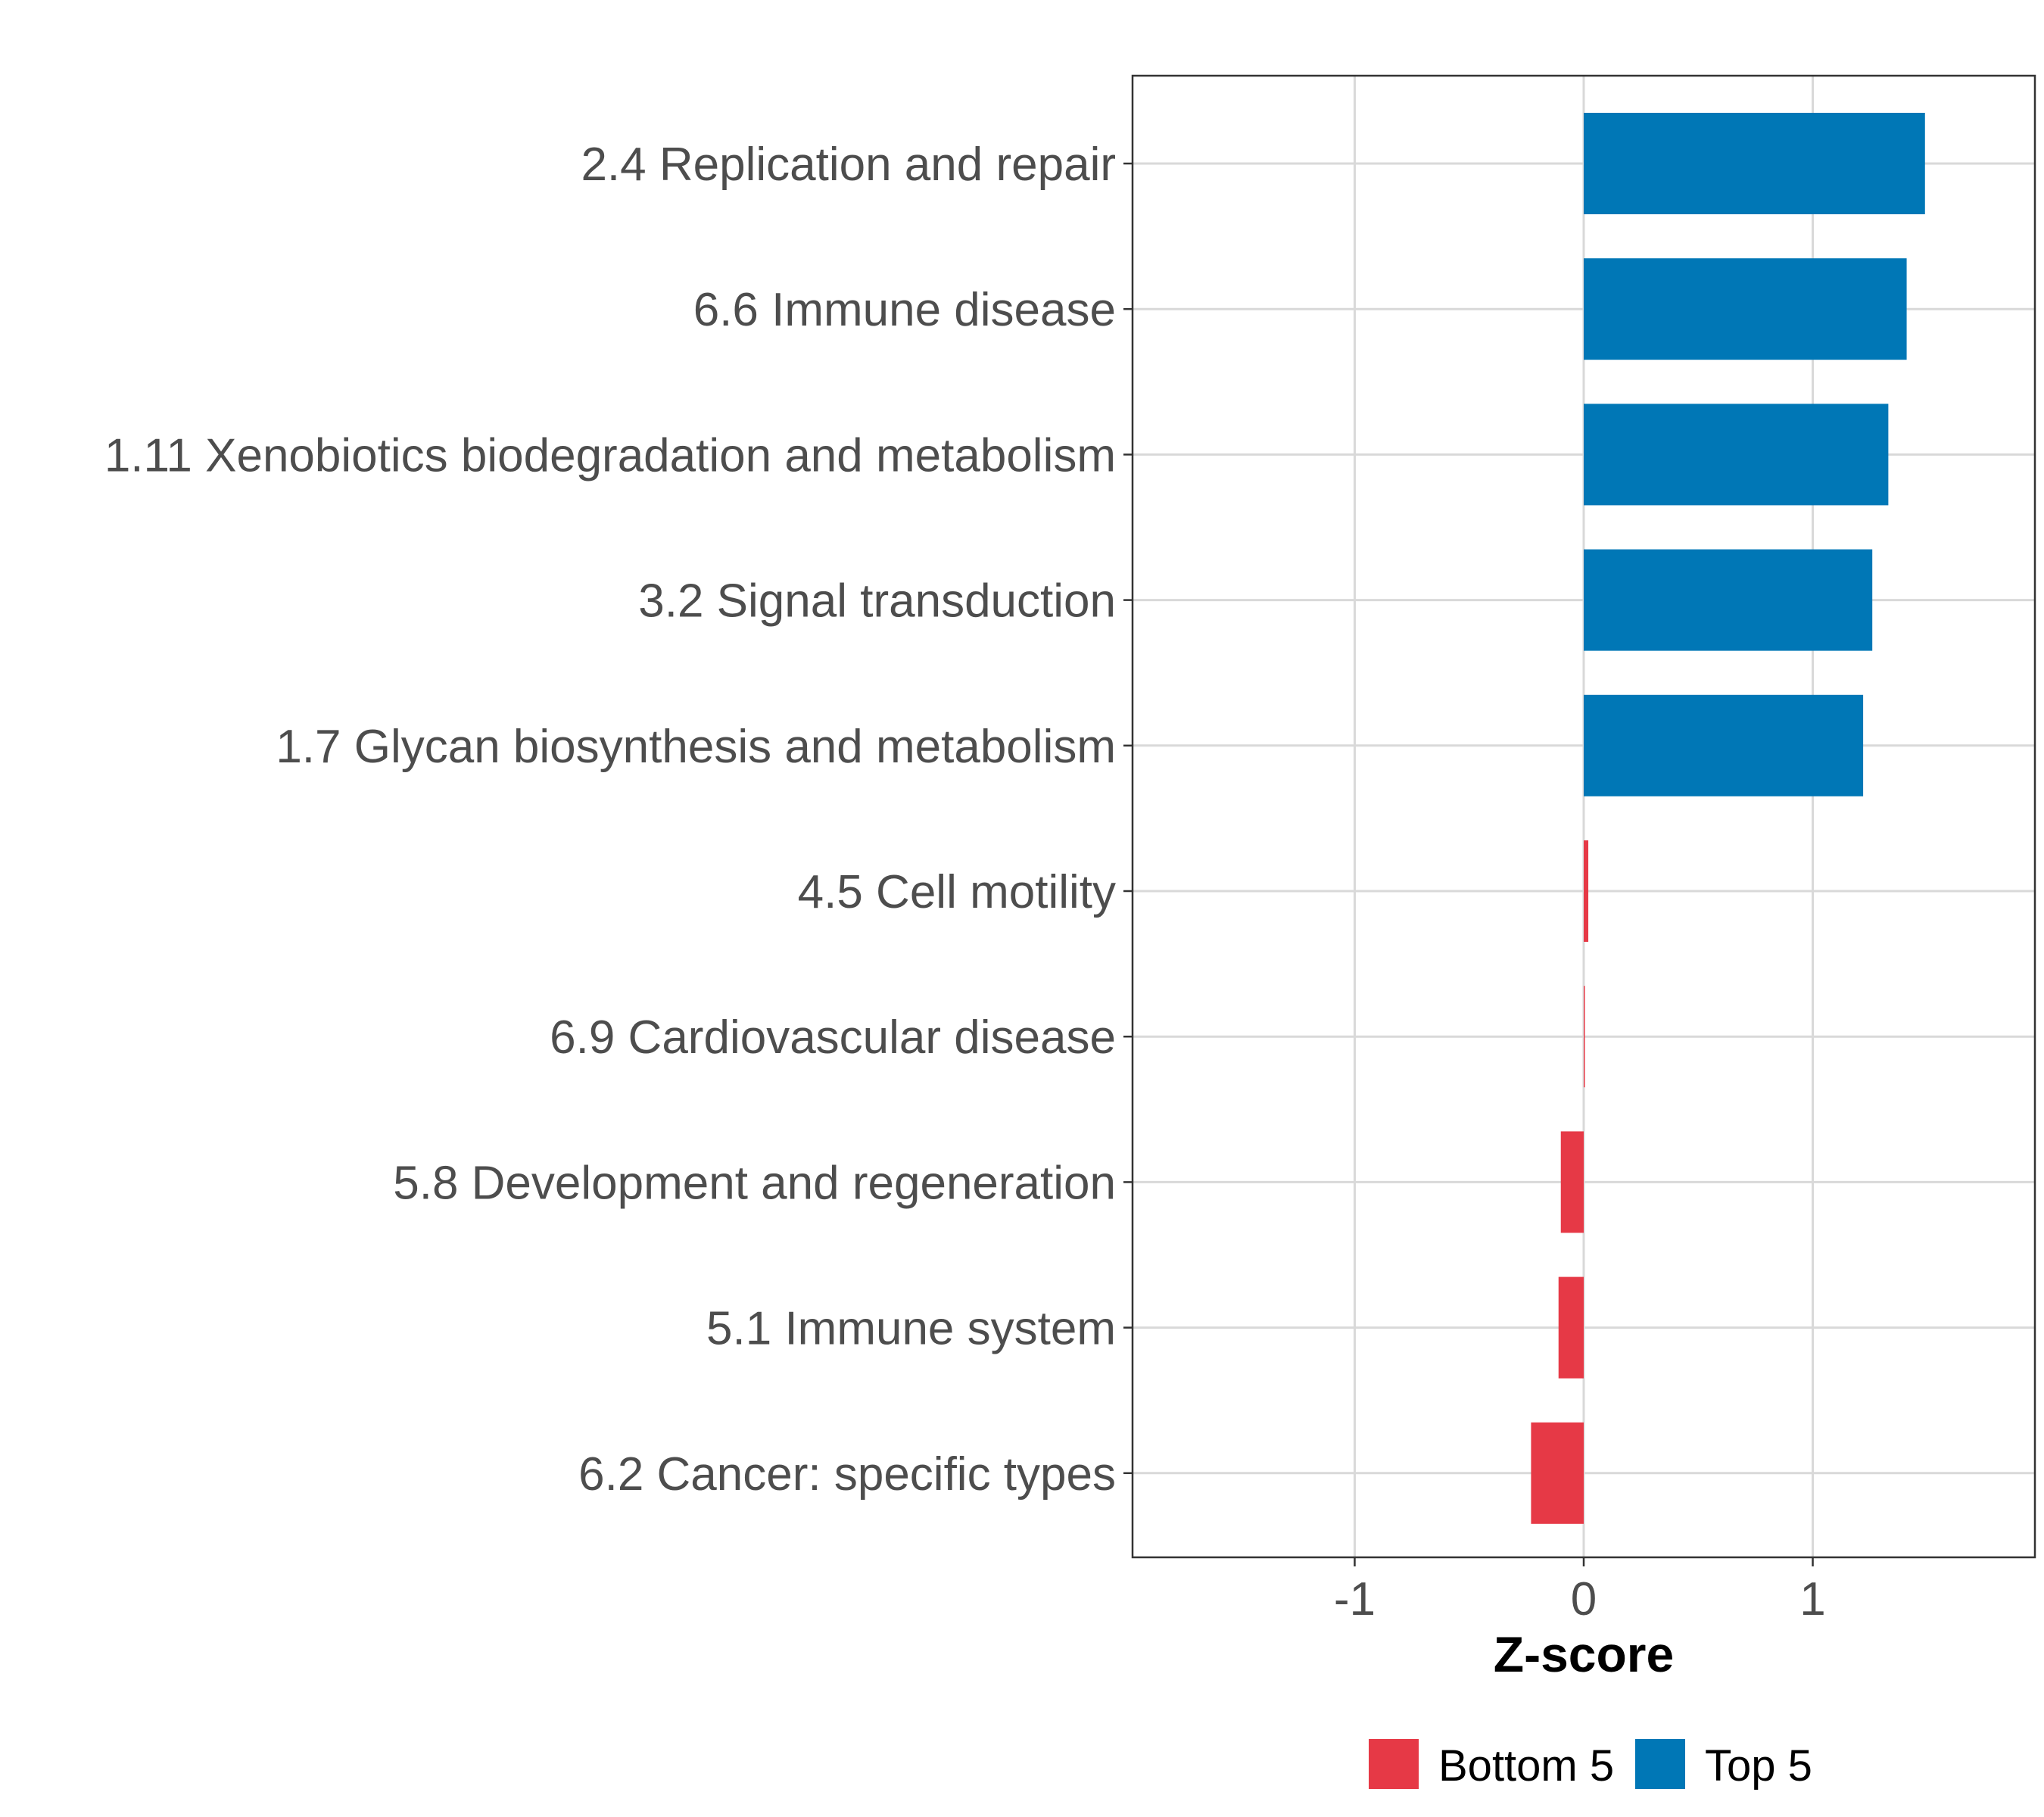 This screenshot has height=1817, width=2044. What do you see at coordinates (957, 892) in the screenshot?
I see `y-tick-label: 4.5 Cell motility` at bounding box center [957, 892].